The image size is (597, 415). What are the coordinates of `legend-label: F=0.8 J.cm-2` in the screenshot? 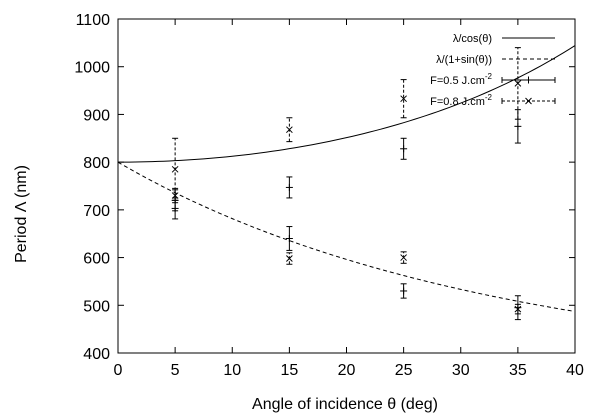 It's located at (461, 100).